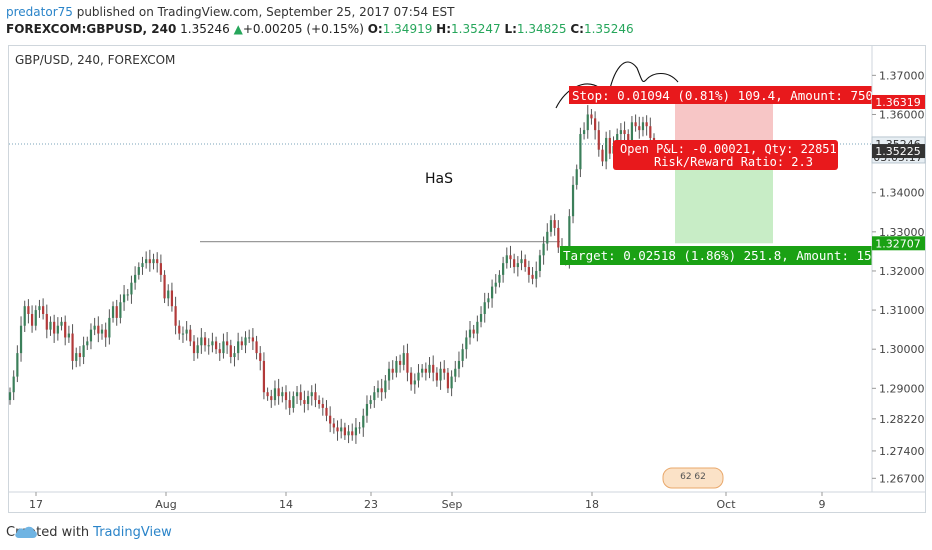 Image resolution: width=932 pixels, height=550 pixels. What do you see at coordinates (898, 151) in the screenshot?
I see `svg-text: 1.35225` at bounding box center [898, 151].